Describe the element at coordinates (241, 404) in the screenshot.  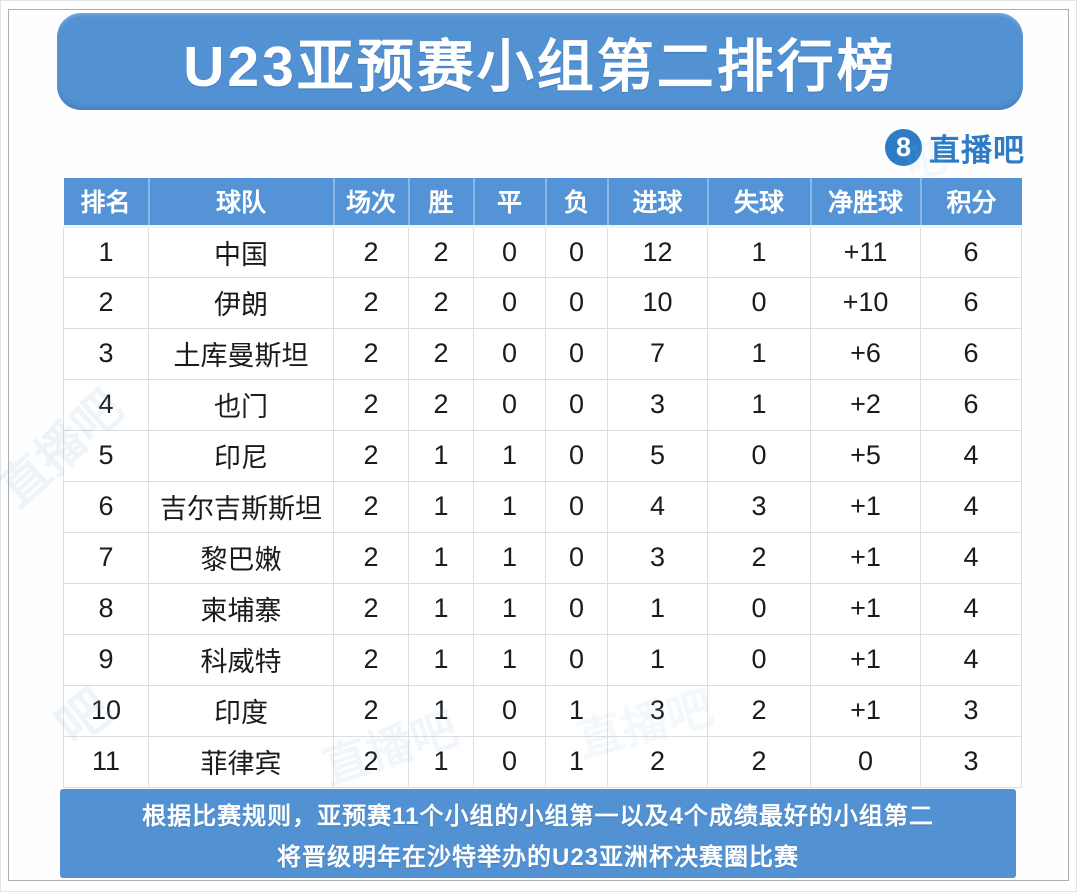
I see `cell-team: 也门` at that location.